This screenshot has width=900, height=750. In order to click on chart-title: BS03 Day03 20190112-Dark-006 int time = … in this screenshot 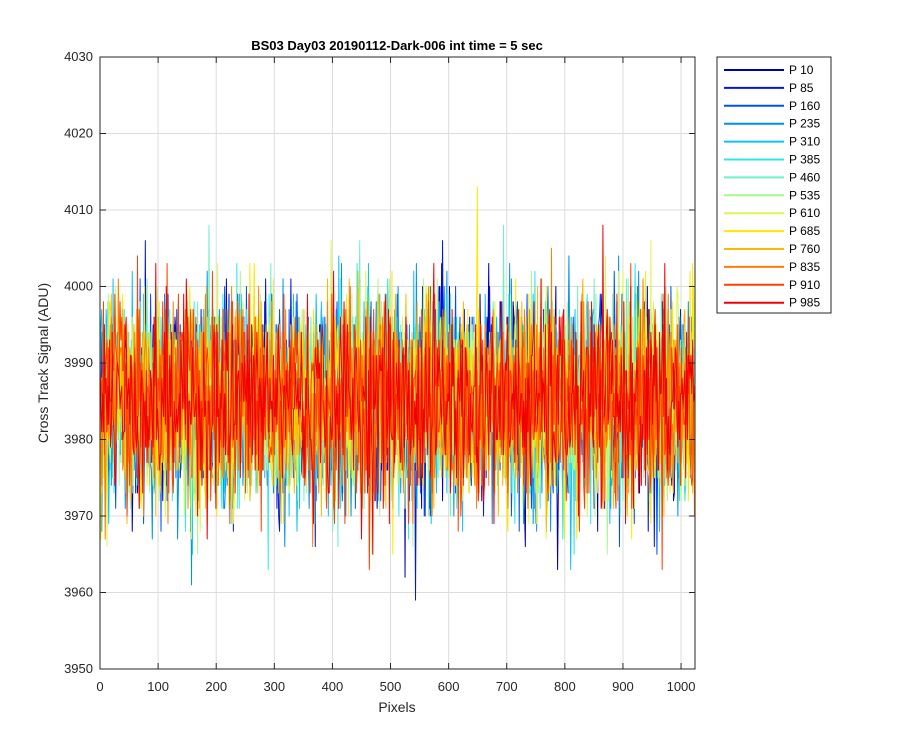, I will do `click(397, 45)`.